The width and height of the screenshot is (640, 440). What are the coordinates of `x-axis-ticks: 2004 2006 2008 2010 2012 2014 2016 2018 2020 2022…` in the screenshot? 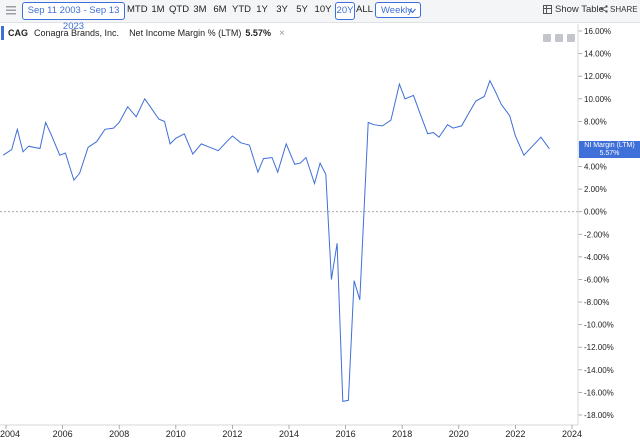 It's located at (291, 432).